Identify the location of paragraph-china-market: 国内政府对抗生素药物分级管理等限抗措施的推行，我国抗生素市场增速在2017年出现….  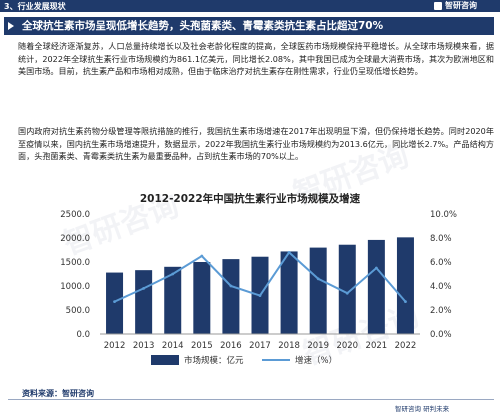
(256, 144).